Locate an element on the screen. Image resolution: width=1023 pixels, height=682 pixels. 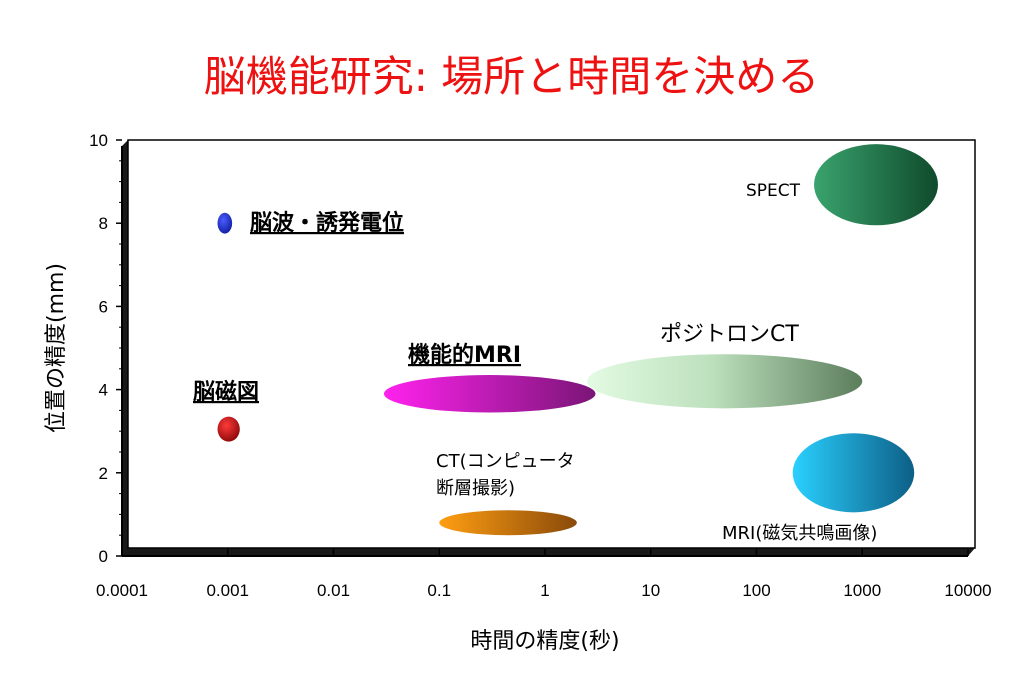
y-axis-title: 位置の精度(mm) is located at coordinates (56, 348).